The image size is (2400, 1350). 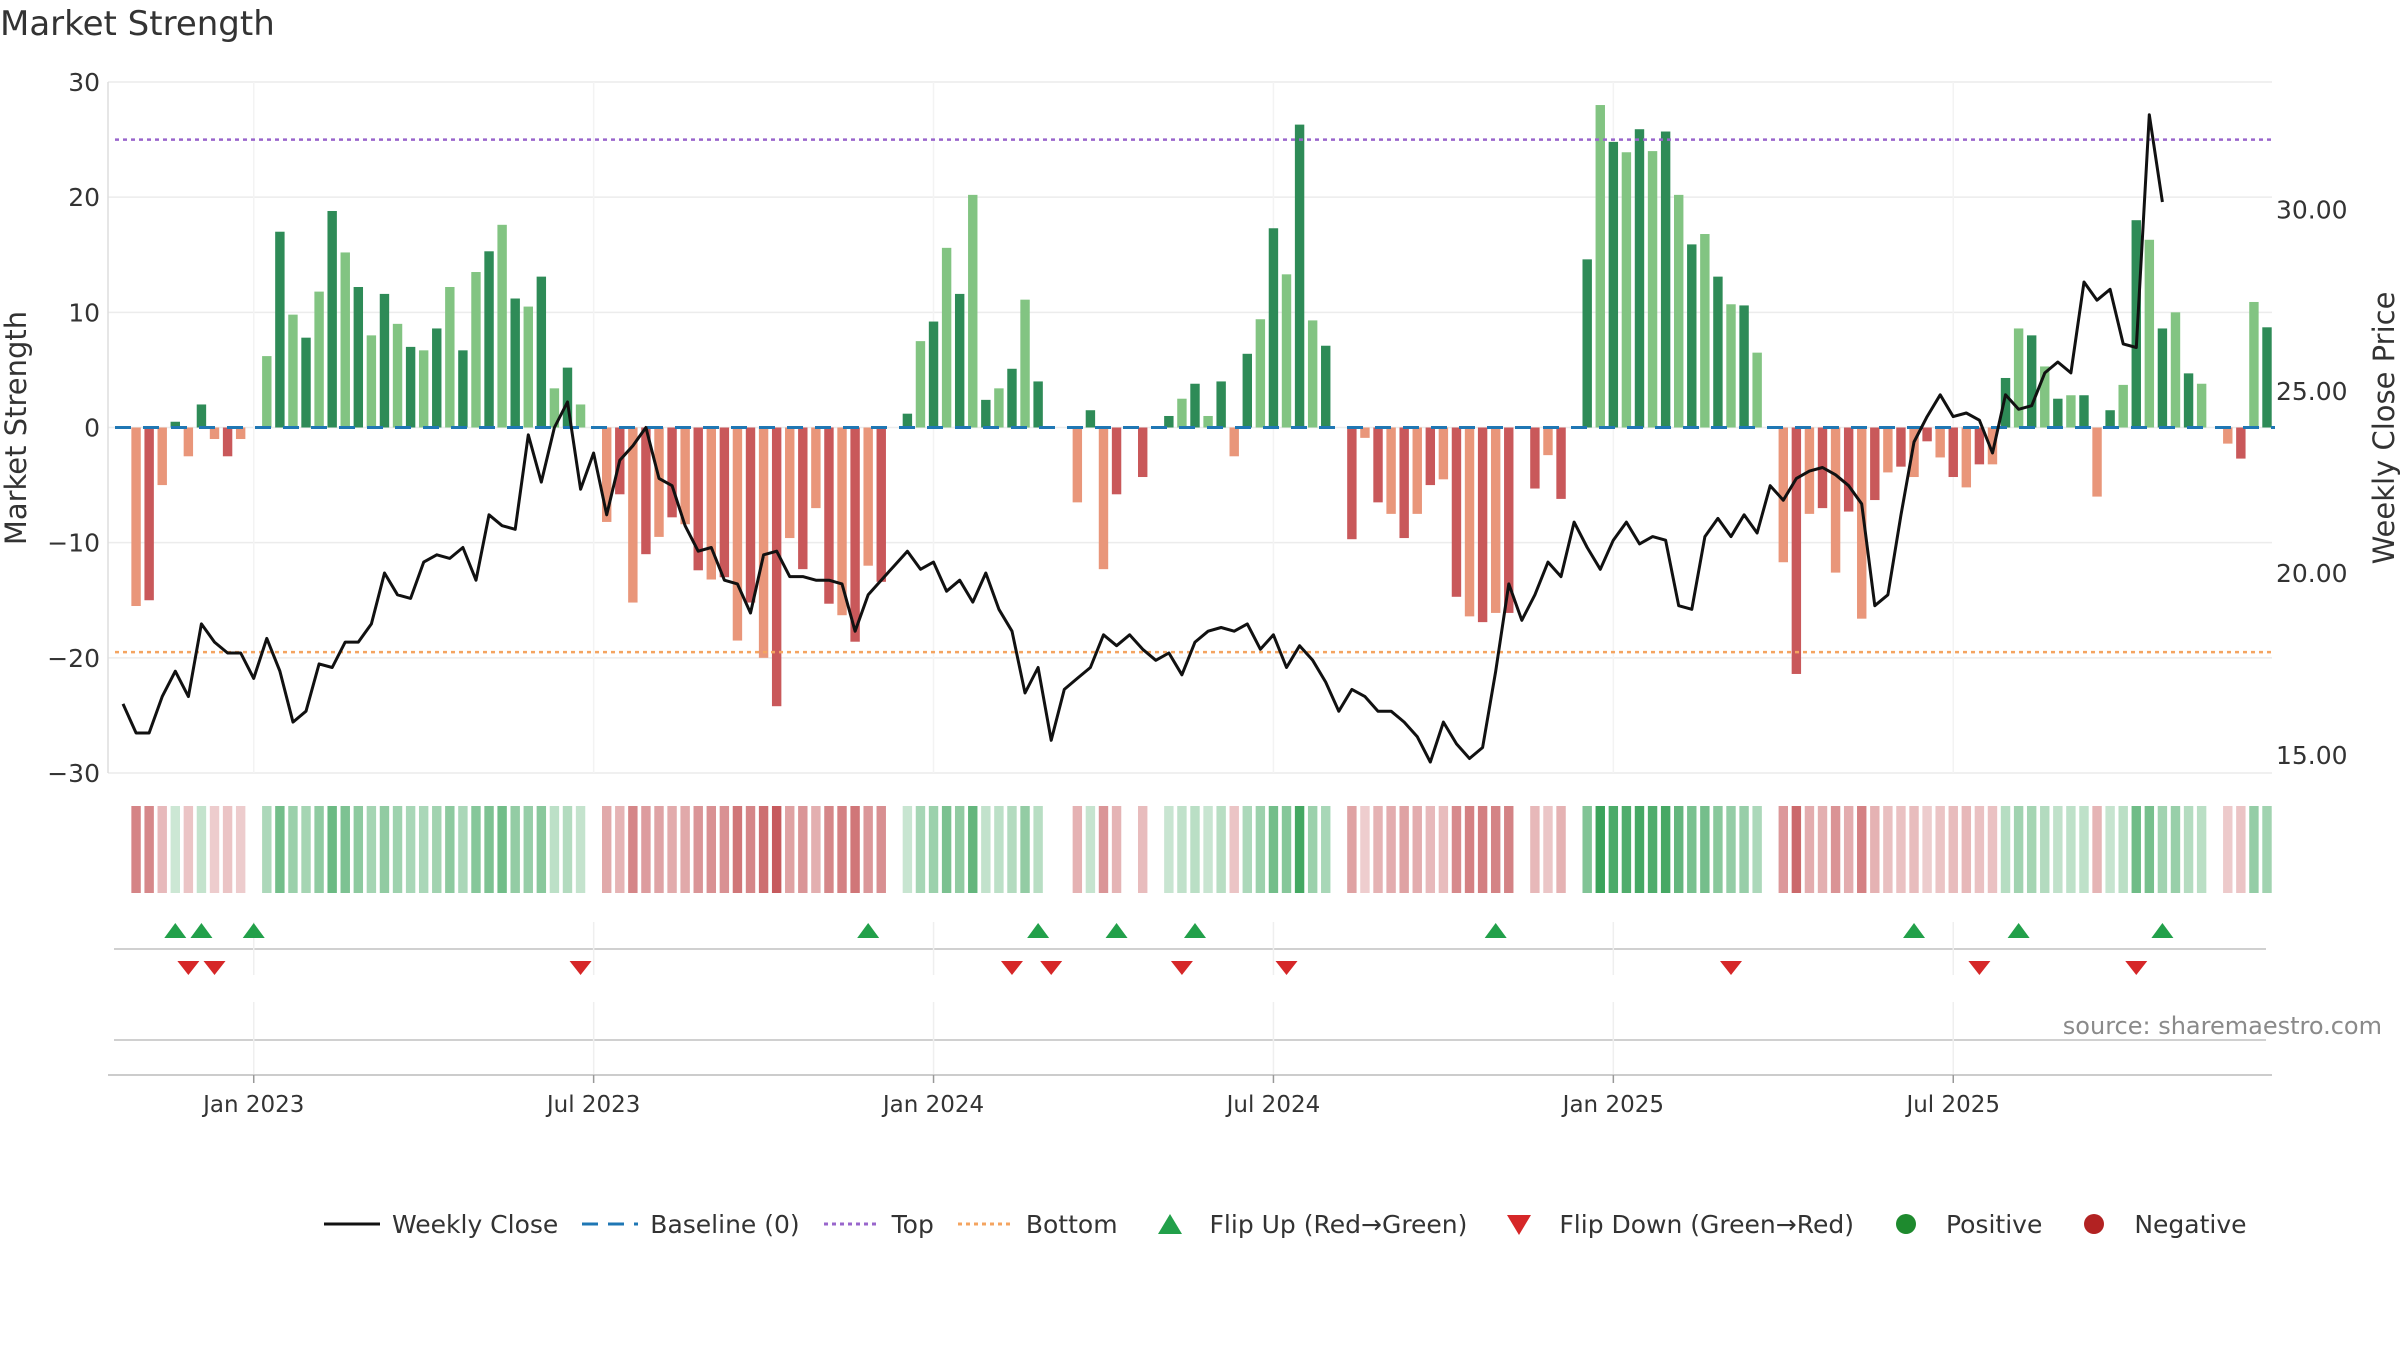 I want to click on legend-label: Bottom, so click(x=1071, y=1224).